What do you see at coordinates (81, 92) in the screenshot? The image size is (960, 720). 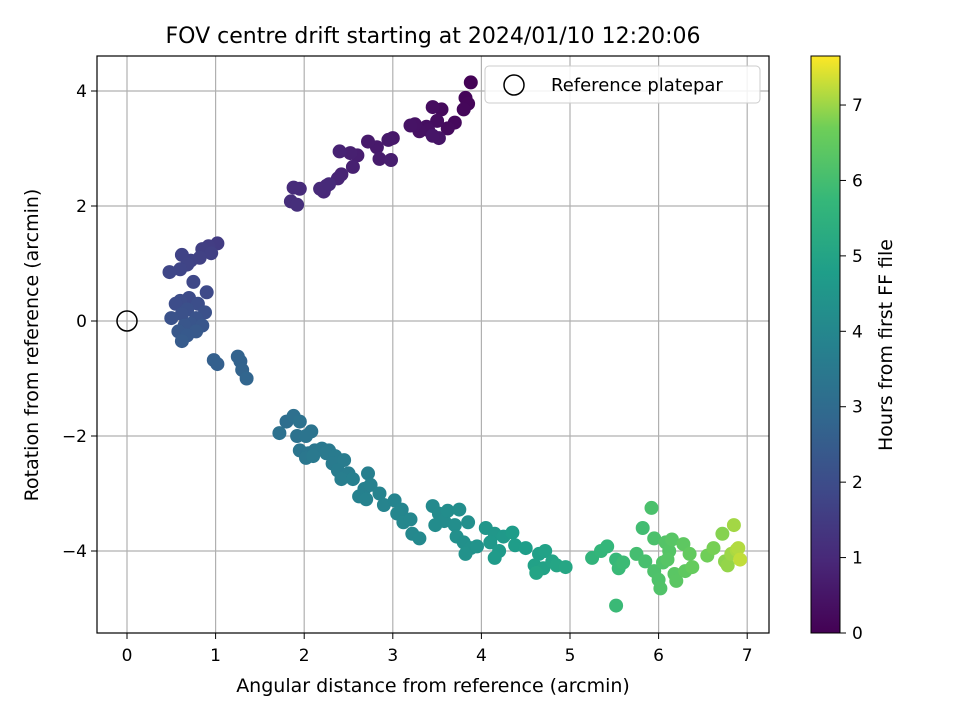 I see `y-tick-label: 4` at bounding box center [81, 92].